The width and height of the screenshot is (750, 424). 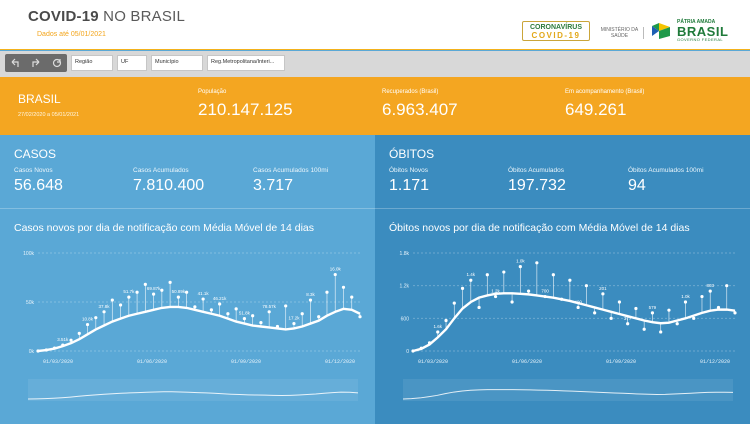 I want to click on data-label: 41.1k, so click(x=204, y=293).